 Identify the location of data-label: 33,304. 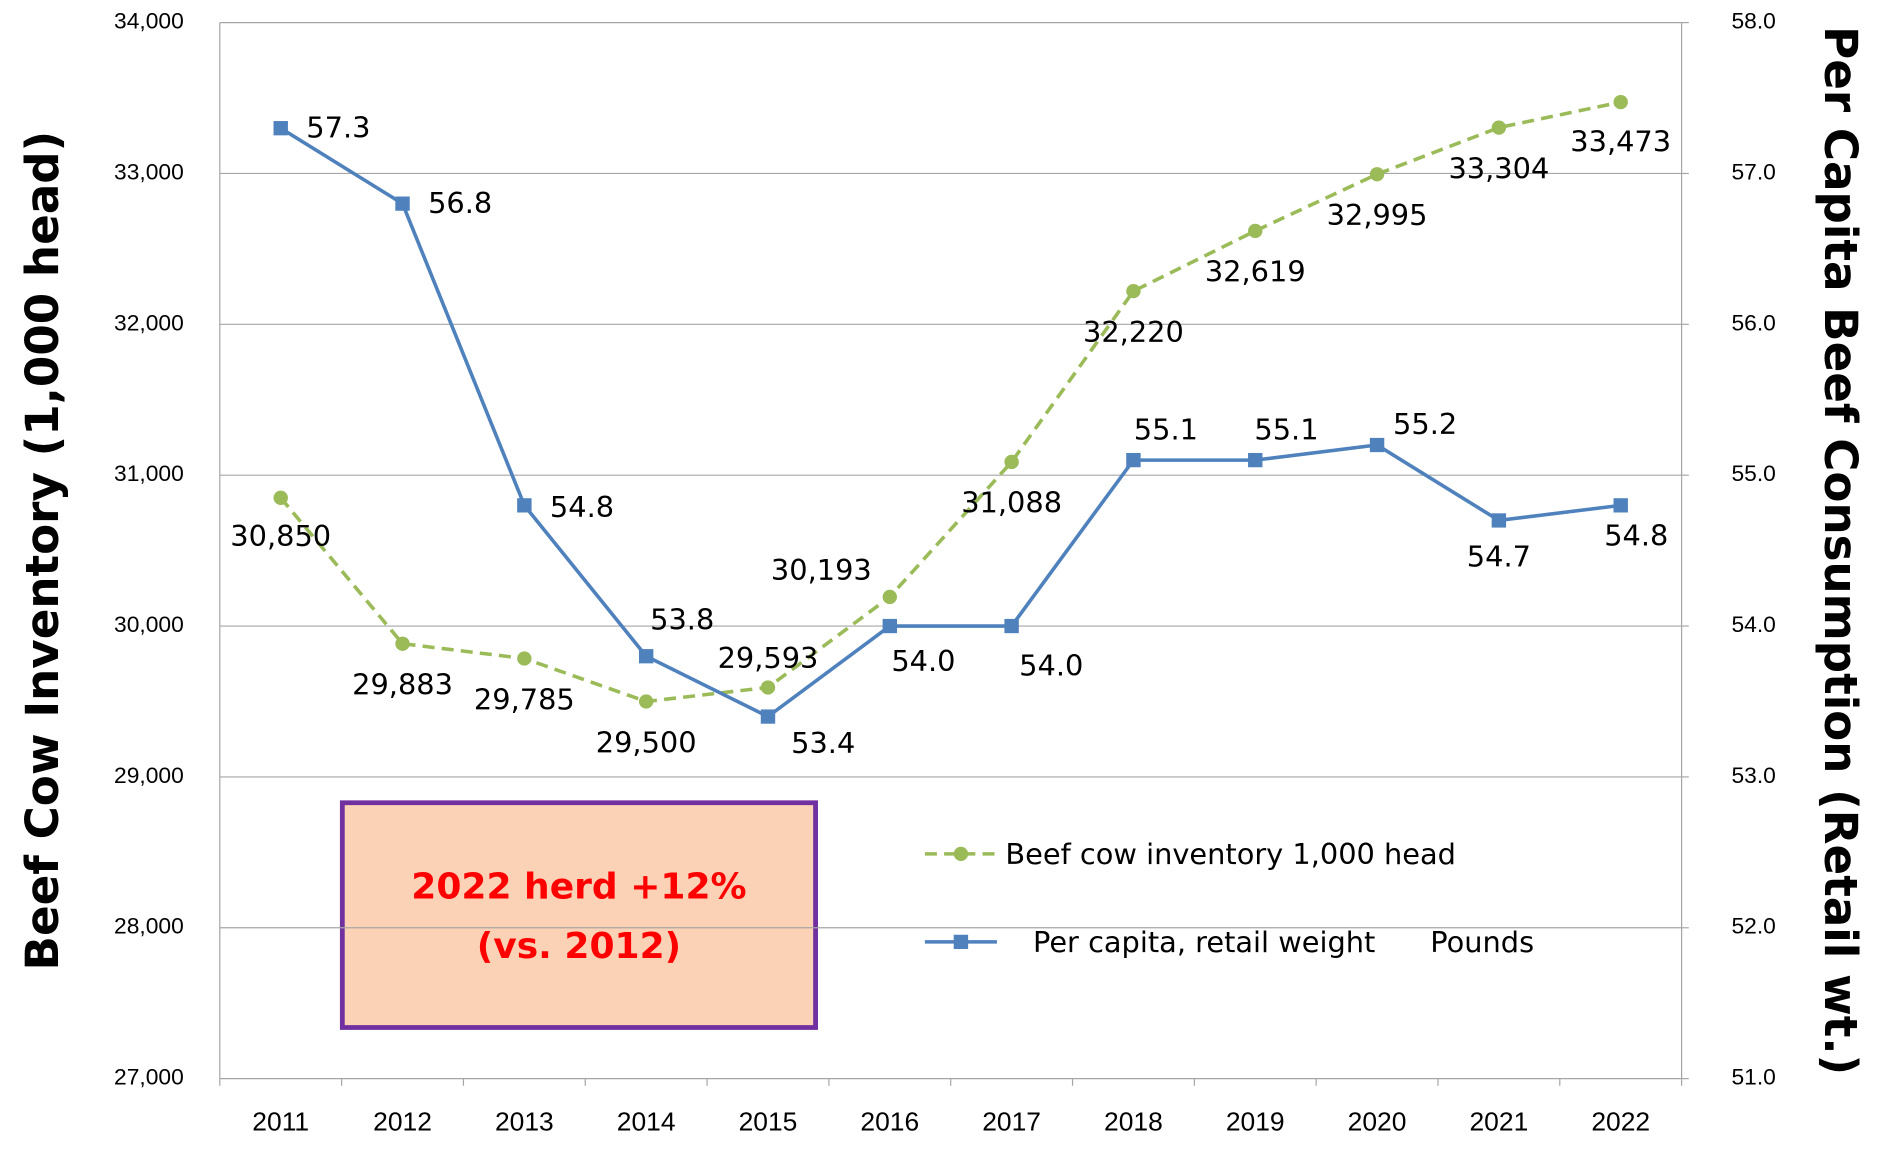
(1498, 169).